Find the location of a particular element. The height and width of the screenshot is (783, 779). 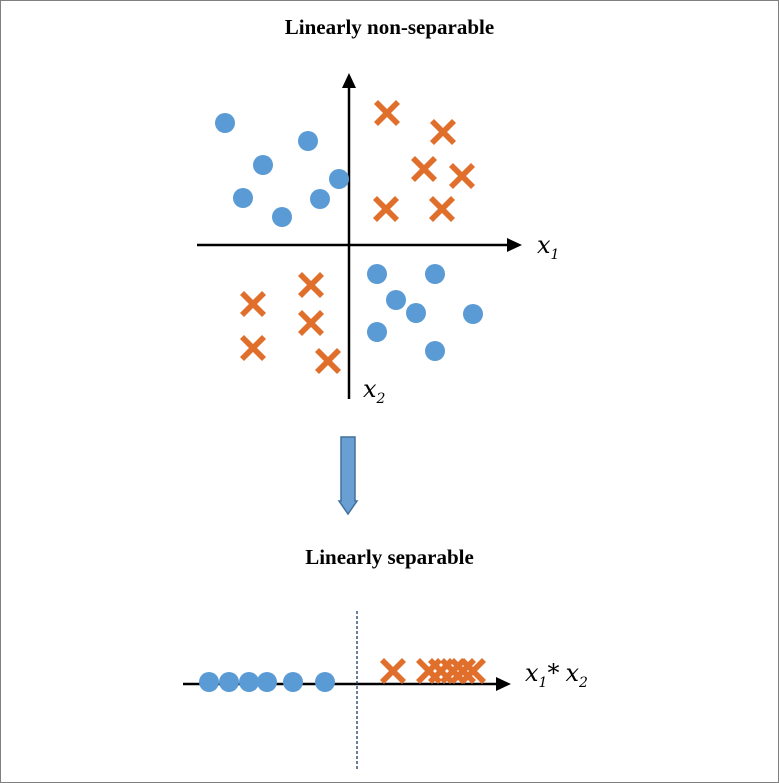

top-circle-points is located at coordinates (349, 237).